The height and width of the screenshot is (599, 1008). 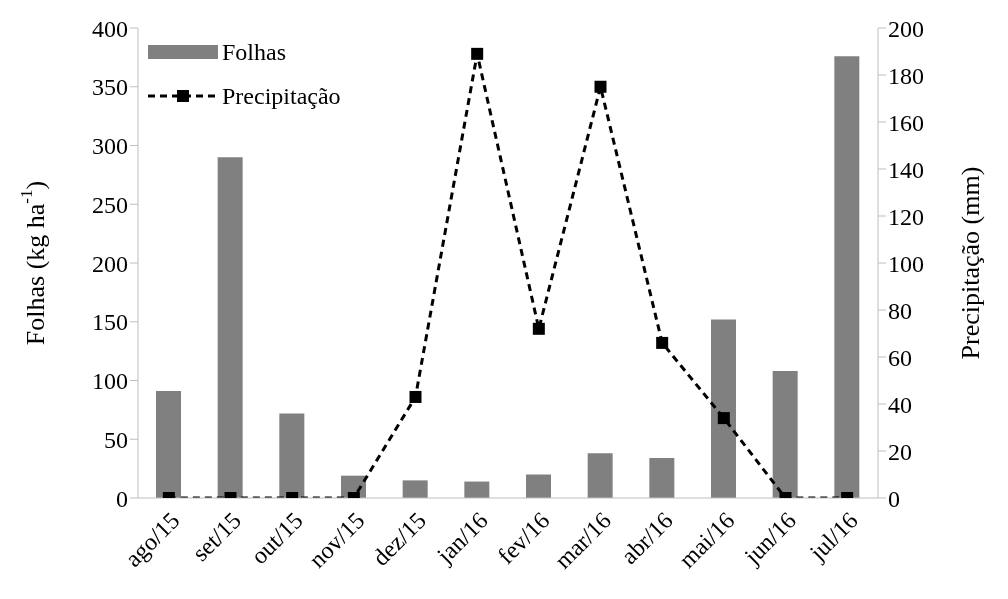 What do you see at coordinates (906, 263) in the screenshot?
I see `y2-tick-label: 100` at bounding box center [906, 263].